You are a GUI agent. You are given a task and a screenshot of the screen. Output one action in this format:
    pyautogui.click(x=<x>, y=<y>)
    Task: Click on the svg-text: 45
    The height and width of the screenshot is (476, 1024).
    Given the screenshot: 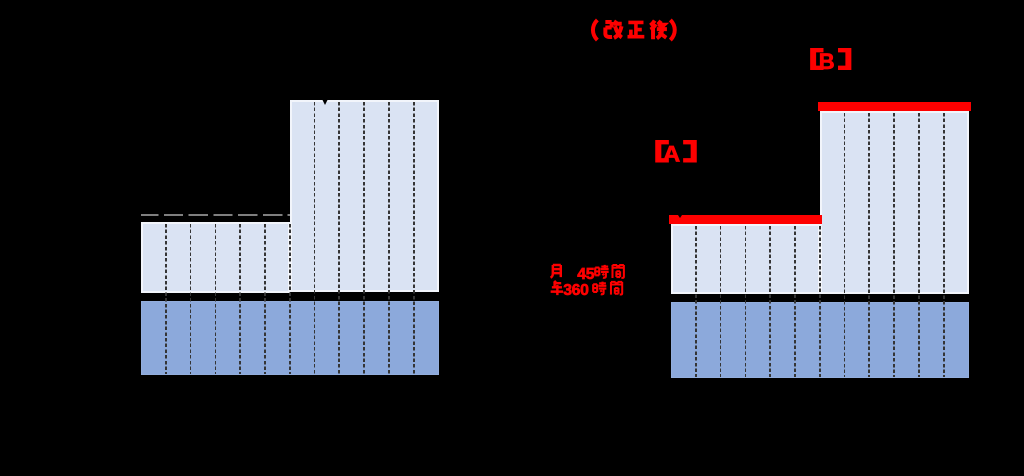 What is the action you would take?
    pyautogui.click(x=585, y=274)
    